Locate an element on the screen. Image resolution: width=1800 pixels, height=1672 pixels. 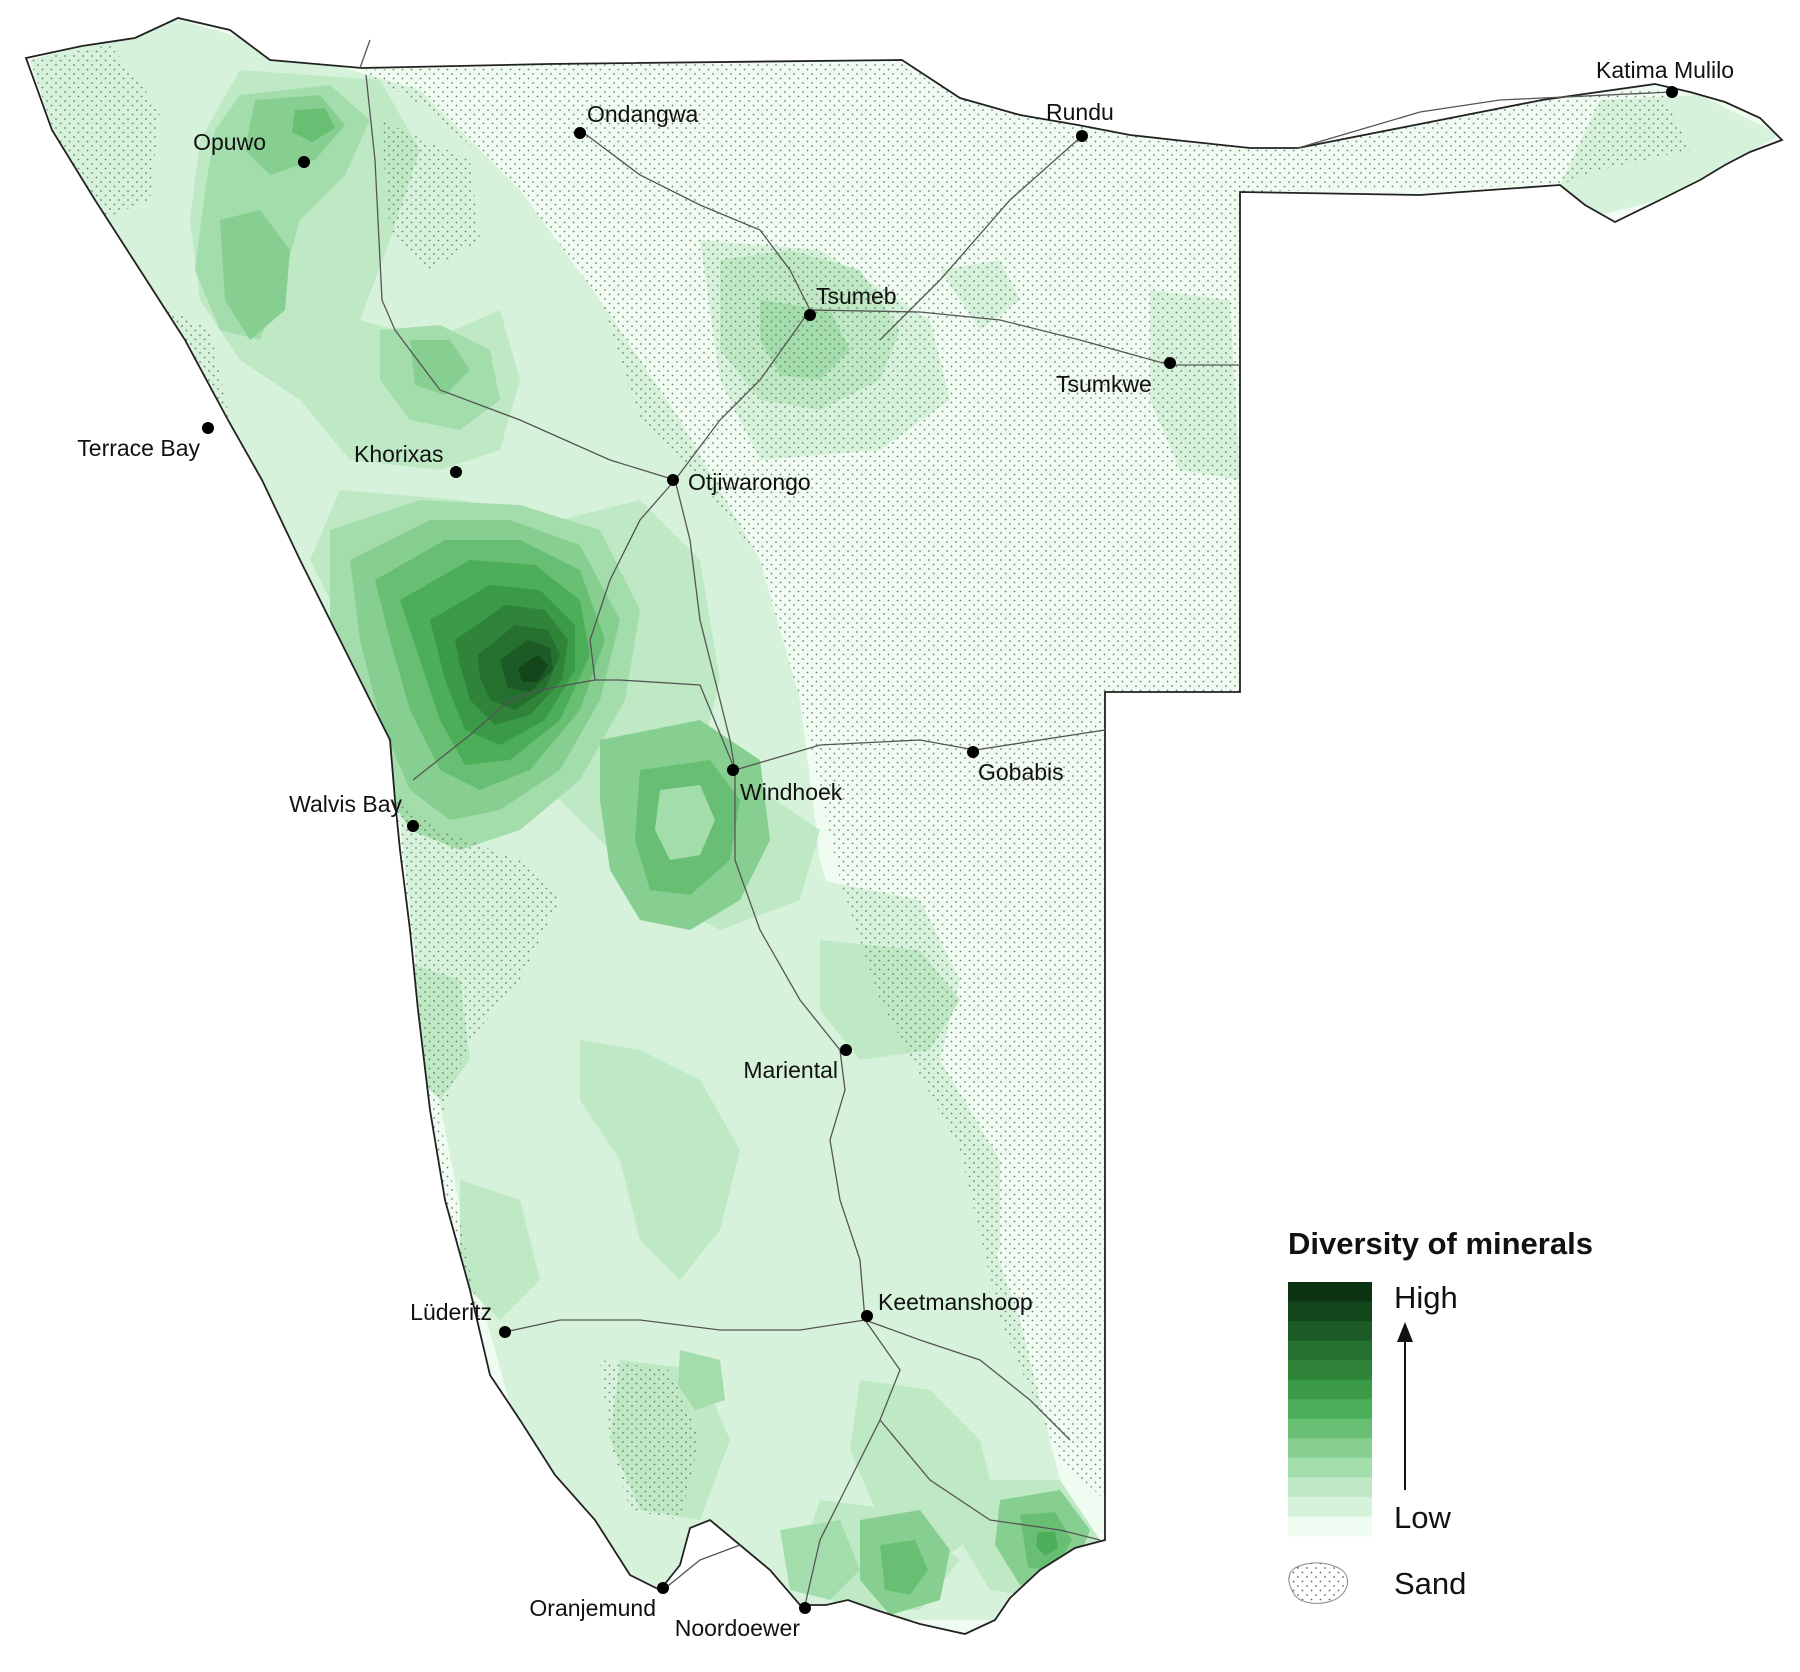
legend-low-label: Low is located at coordinates (1422, 1517).